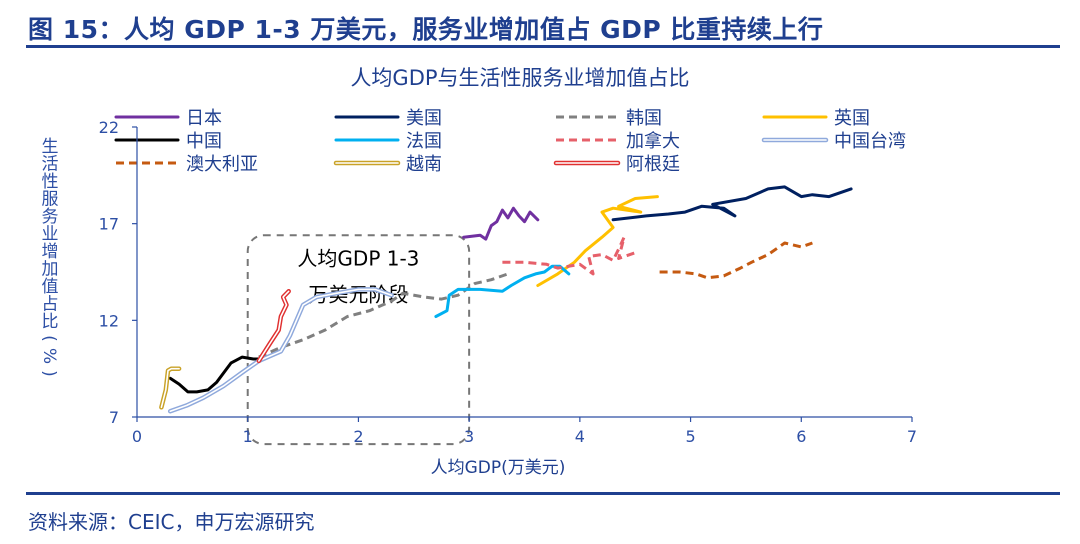 Image resolution: width=1080 pixels, height=544 pixels. I want to click on series-line-美国-path, so click(732, 203).